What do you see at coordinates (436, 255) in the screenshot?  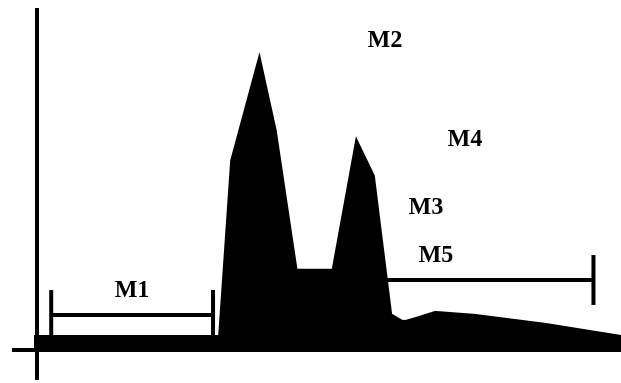 I see `range-label-m5: M5` at bounding box center [436, 255].